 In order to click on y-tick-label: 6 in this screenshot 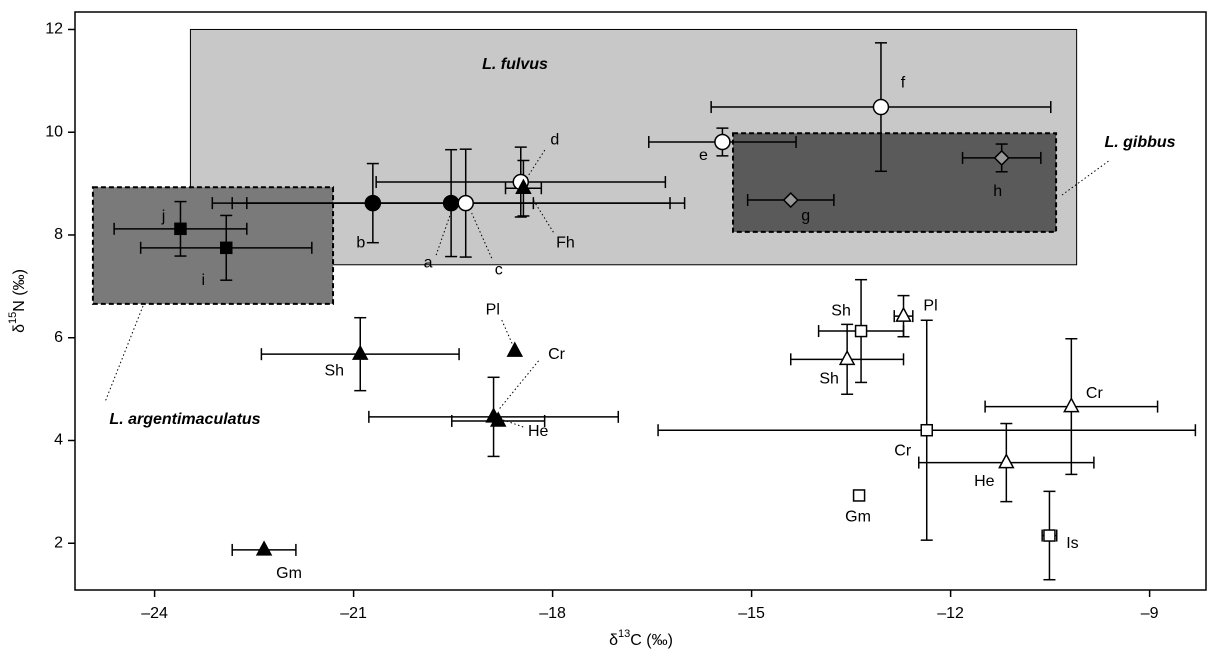, I will do `click(58, 337)`.